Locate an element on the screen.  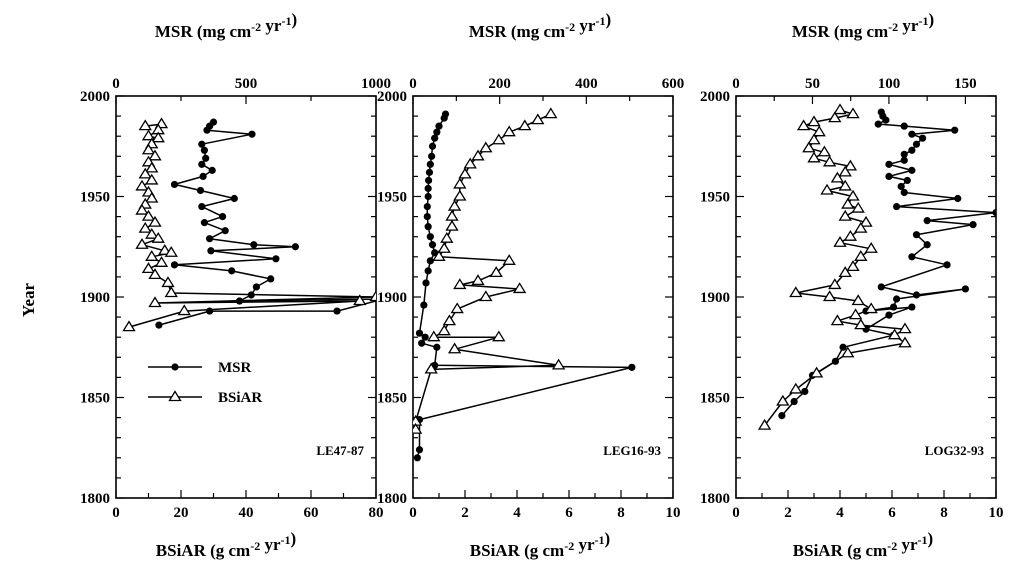
series-msr is located at coordinates (524, 286).